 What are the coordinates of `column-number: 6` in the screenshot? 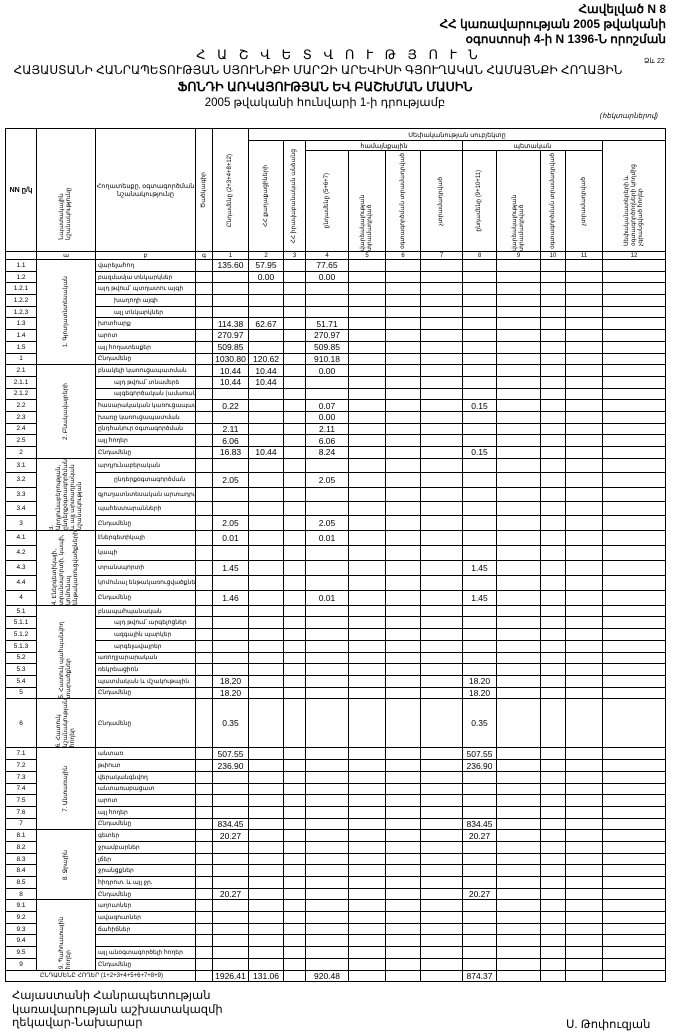 It's located at (403, 255).